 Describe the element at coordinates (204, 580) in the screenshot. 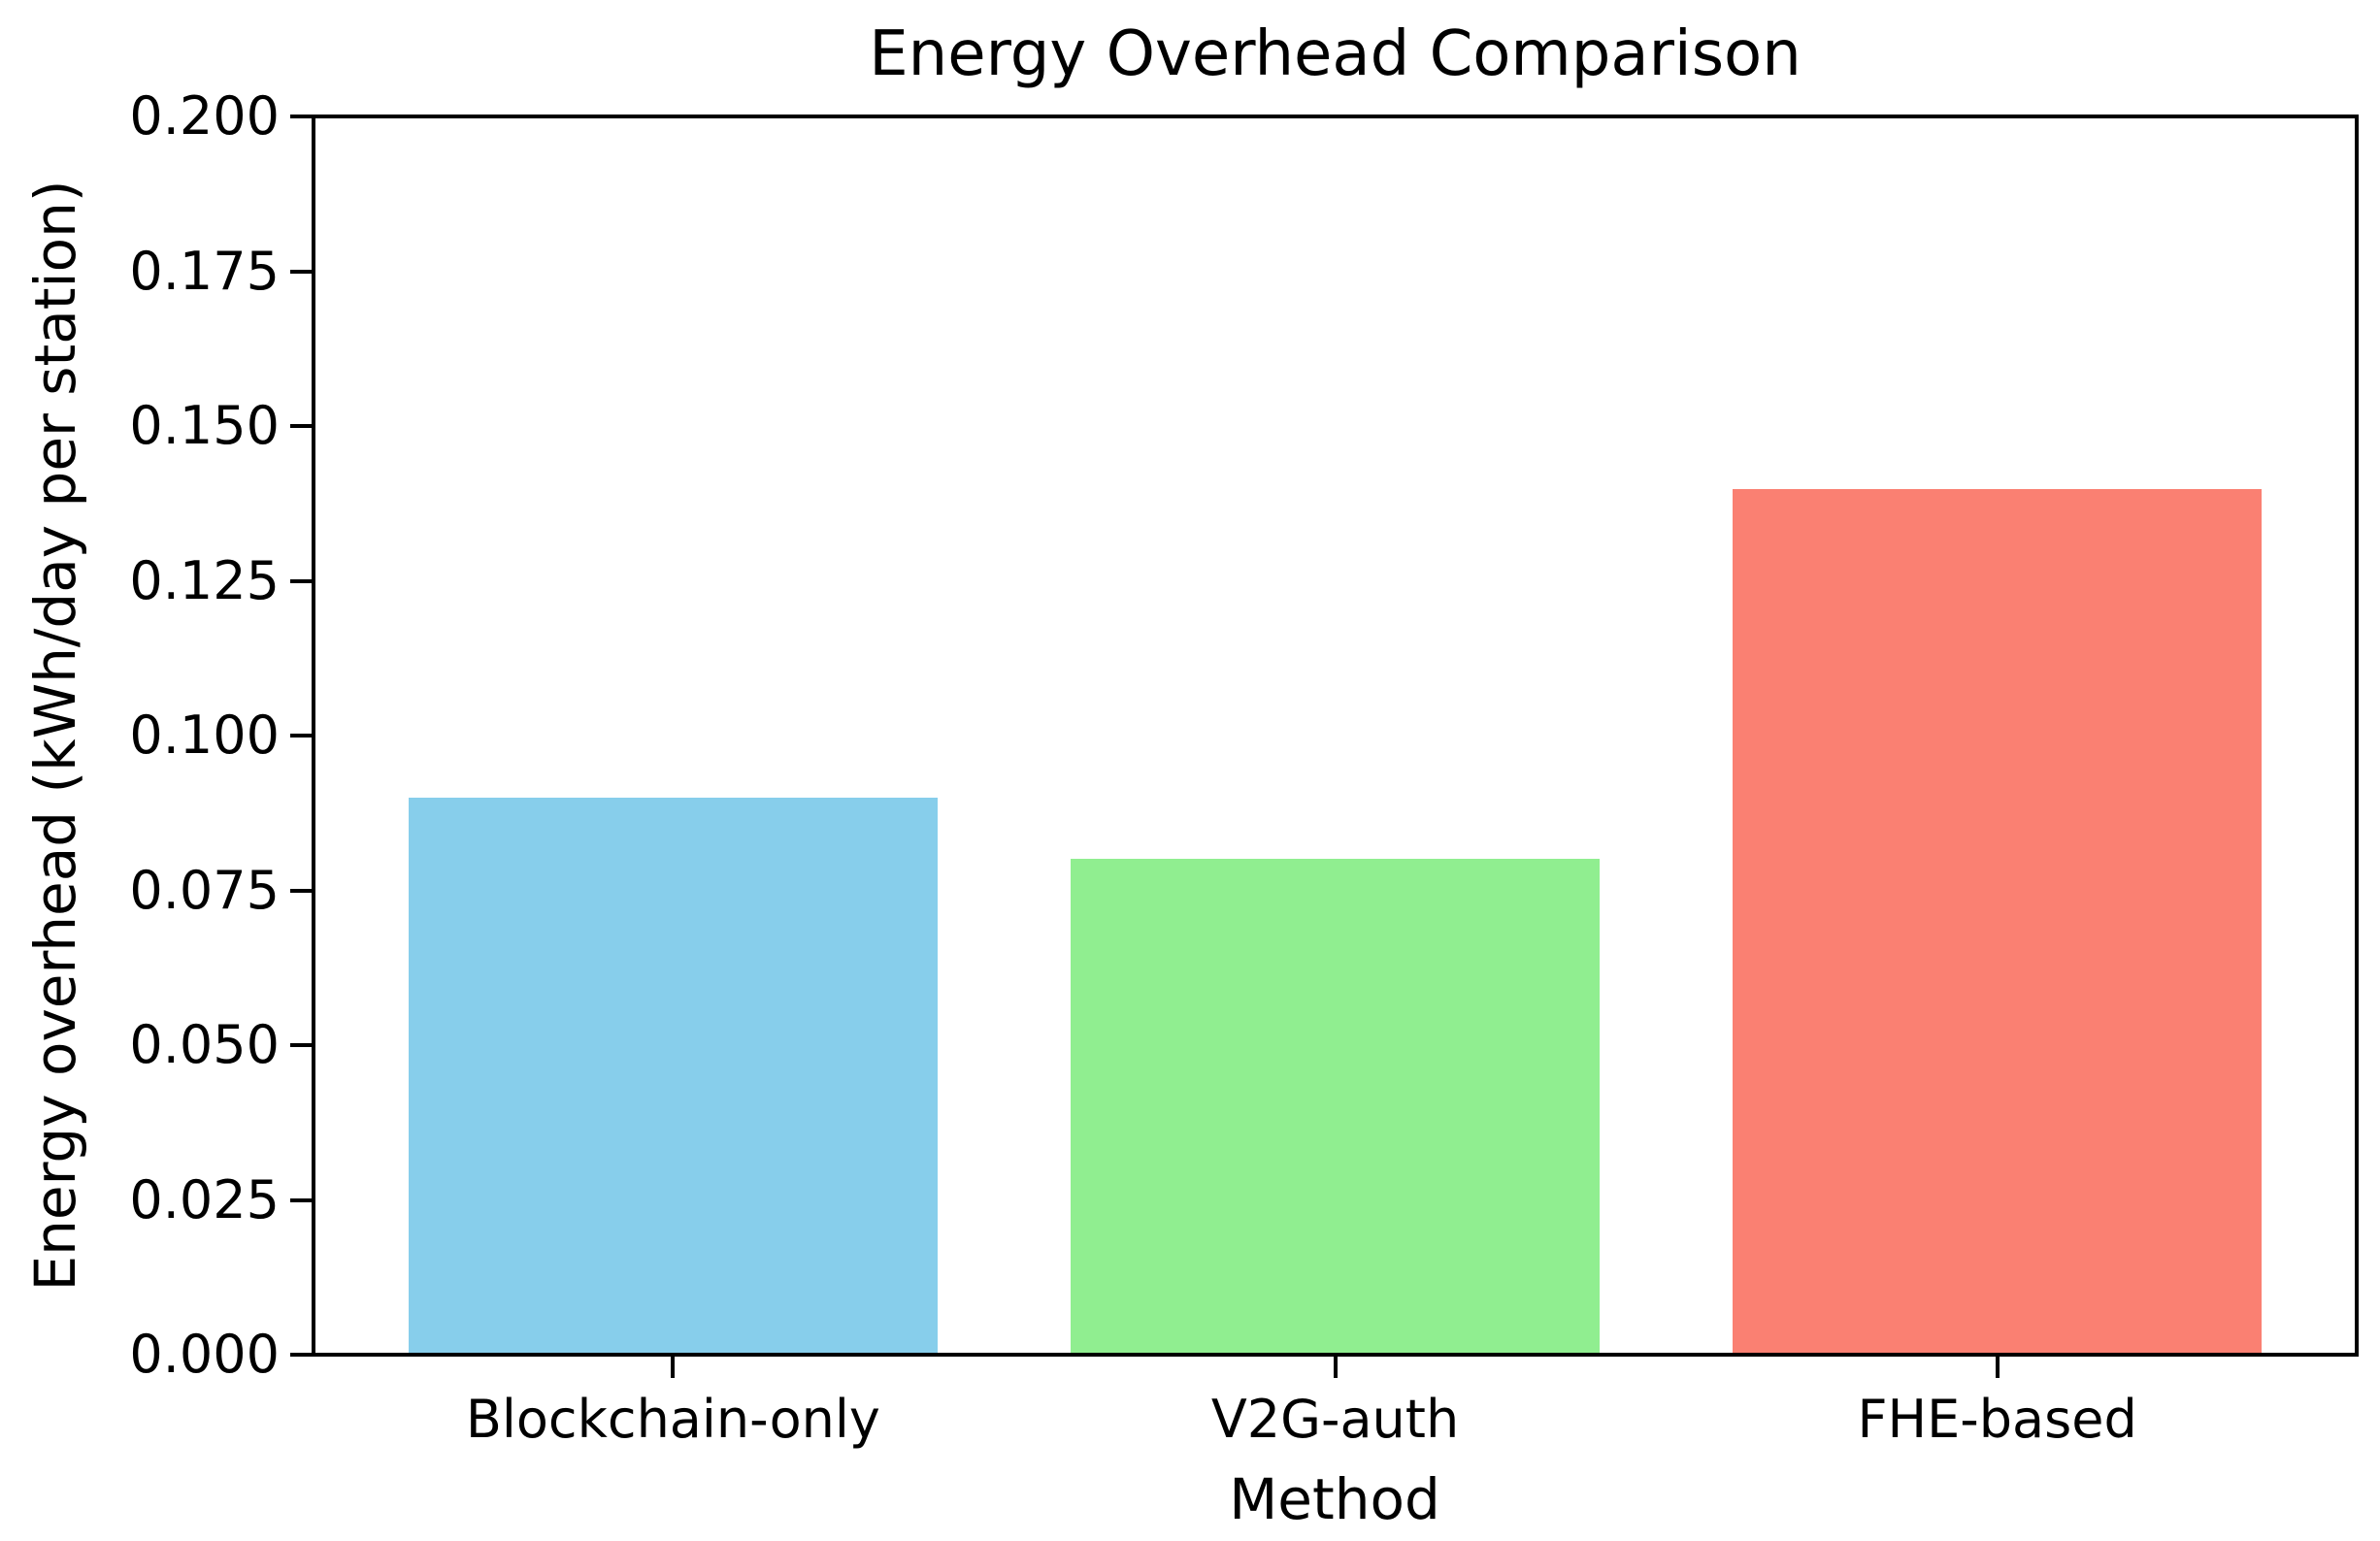

I see `y-tick-label: 0.125` at that location.